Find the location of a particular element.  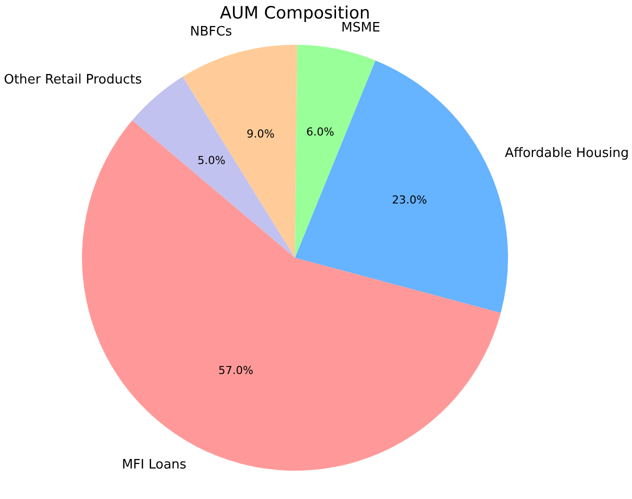

slice-label: MFI Loans is located at coordinates (154, 465).